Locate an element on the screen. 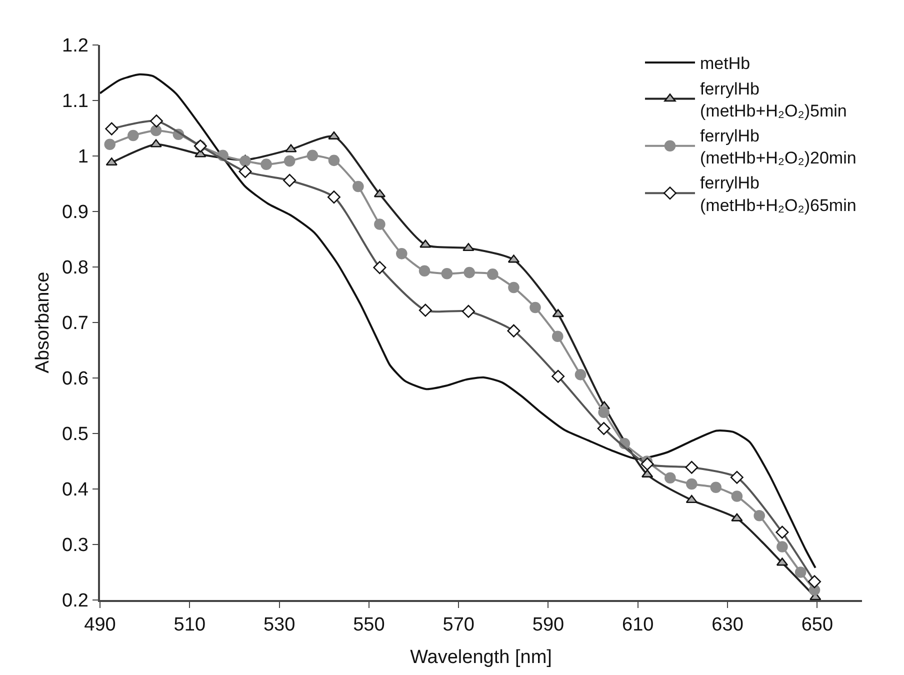  x-axis-title: Wavelength [nm] is located at coordinates (481, 657).